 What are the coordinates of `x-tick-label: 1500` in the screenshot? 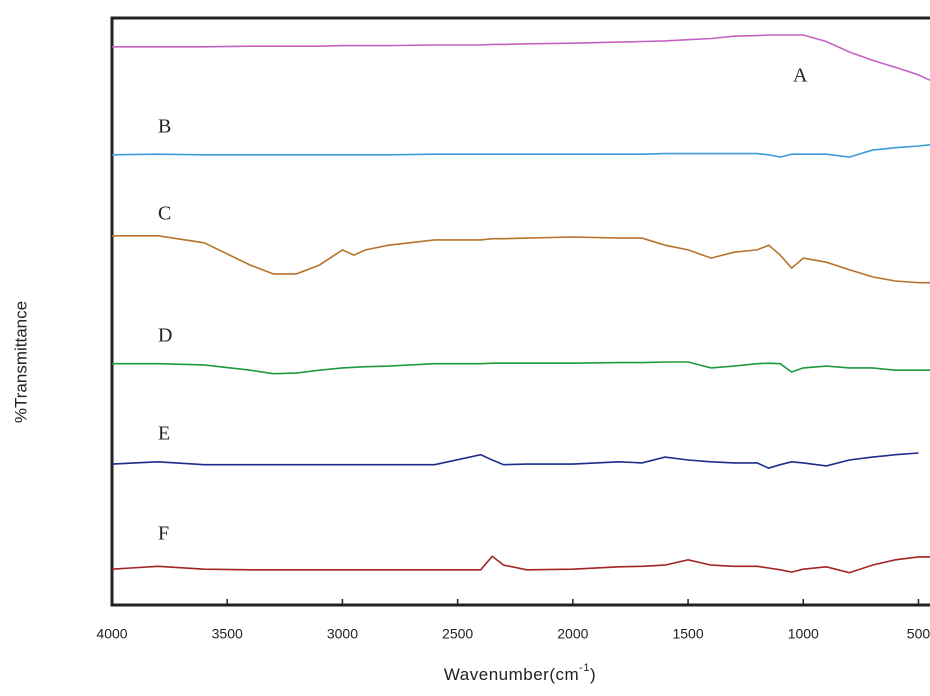 It's located at (687, 634).